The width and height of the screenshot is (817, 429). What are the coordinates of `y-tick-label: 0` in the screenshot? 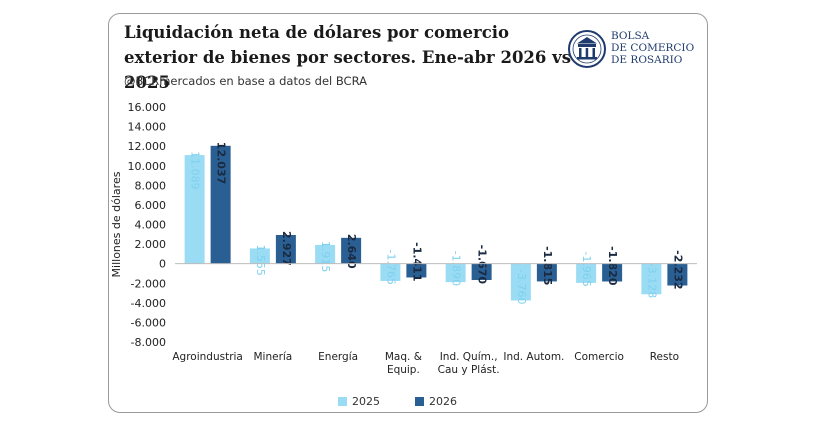 It's located at (162, 264).